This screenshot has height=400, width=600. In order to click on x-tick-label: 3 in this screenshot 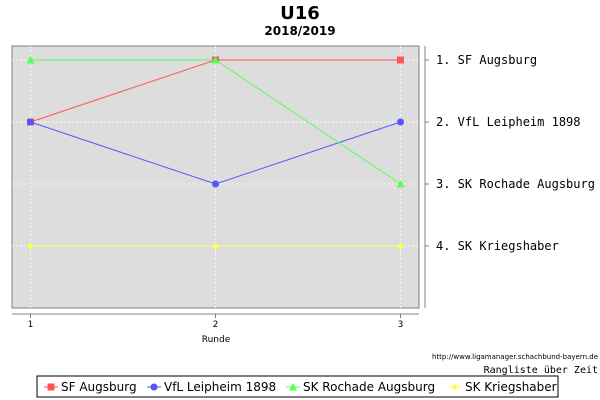, I will do `click(401, 325)`.